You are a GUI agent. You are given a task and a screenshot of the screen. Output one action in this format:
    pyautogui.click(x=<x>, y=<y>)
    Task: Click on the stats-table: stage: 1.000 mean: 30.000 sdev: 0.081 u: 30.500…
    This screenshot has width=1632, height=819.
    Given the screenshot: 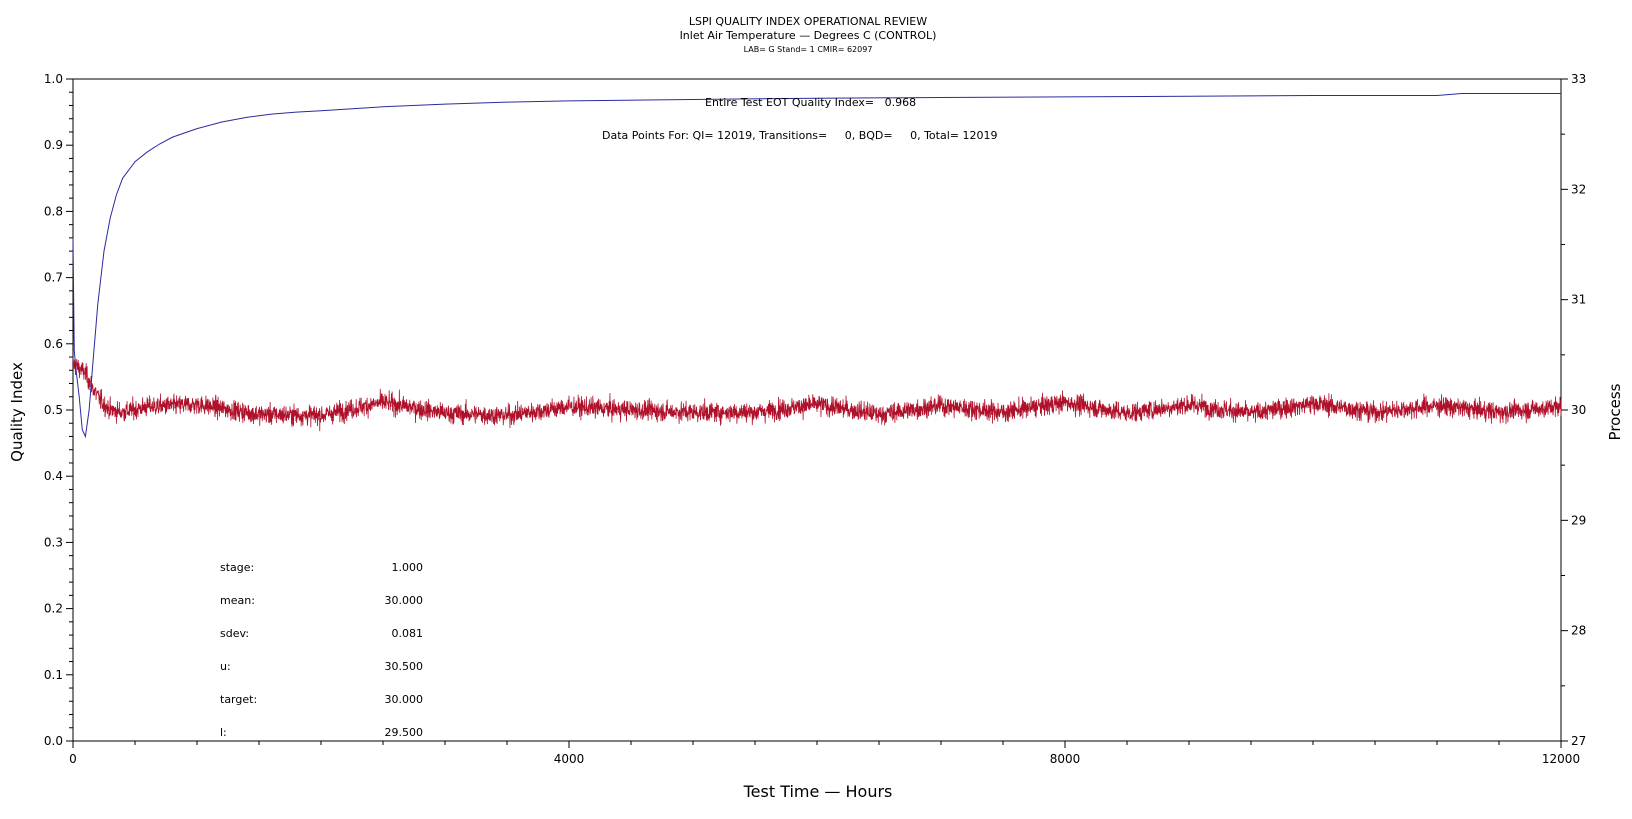 What is the action you would take?
    pyautogui.click(x=321, y=650)
    